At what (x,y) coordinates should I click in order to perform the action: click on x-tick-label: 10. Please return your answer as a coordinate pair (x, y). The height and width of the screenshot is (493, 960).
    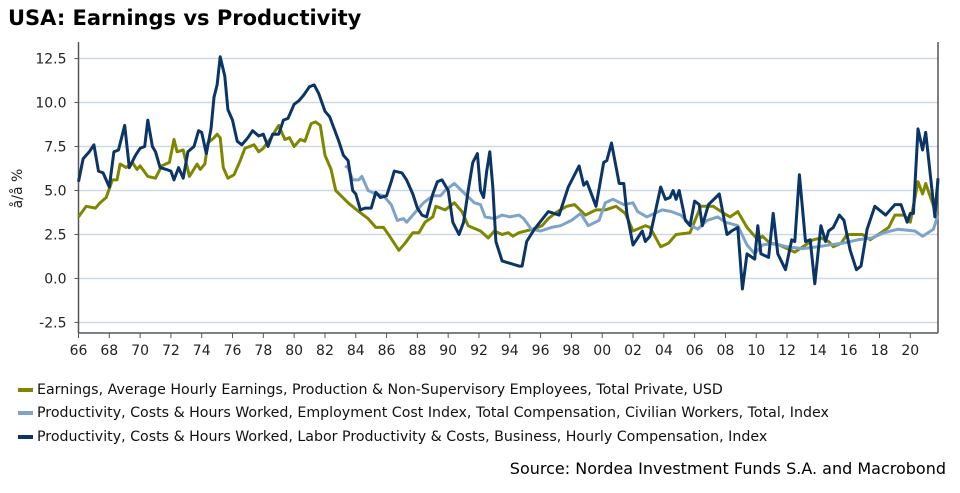
    Looking at the image, I should click on (756, 351).